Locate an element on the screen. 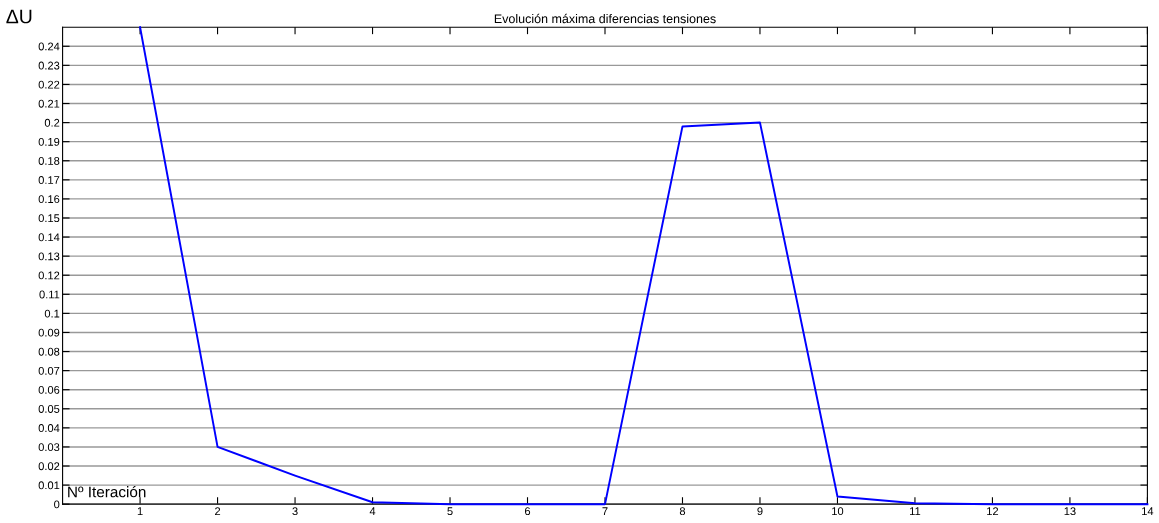 This screenshot has width=1159, height=523. y-tick-label: 0.08 is located at coordinates (49, 351).